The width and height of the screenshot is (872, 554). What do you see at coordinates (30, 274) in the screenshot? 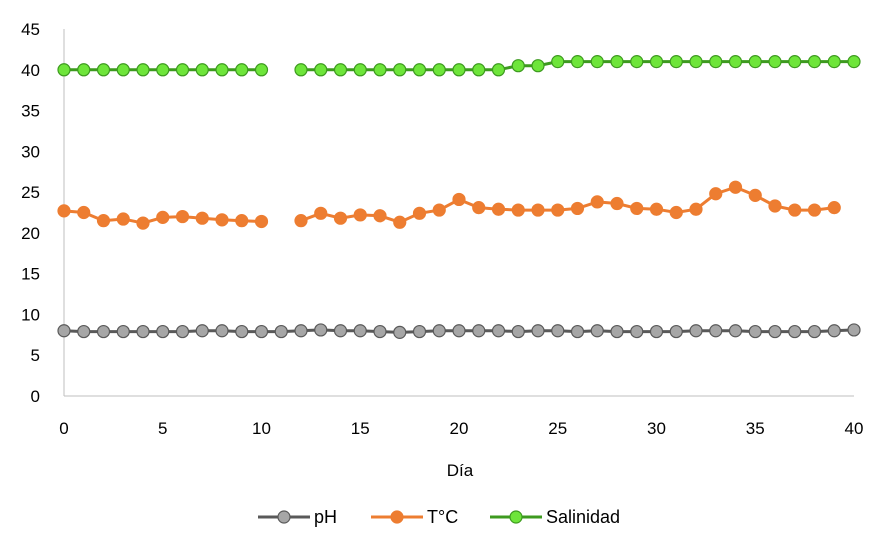
I see `y-tick-label: 15` at bounding box center [30, 274].